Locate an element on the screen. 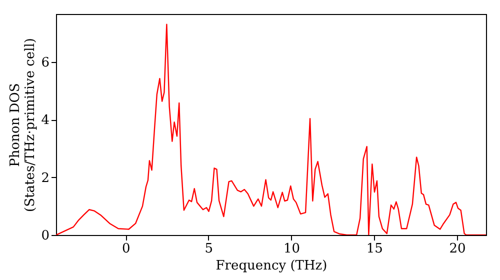  x-tick-label: 15 is located at coordinates (374, 249).